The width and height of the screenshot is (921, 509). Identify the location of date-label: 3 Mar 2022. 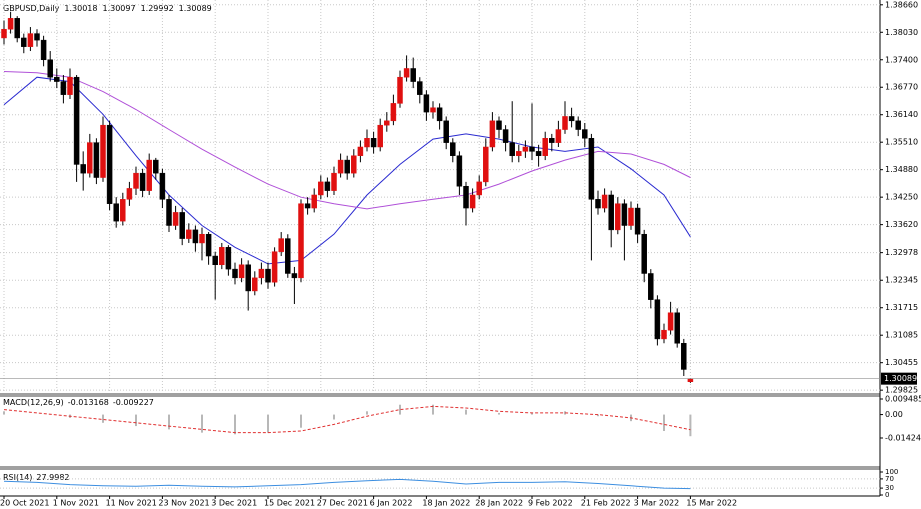
(657, 503).